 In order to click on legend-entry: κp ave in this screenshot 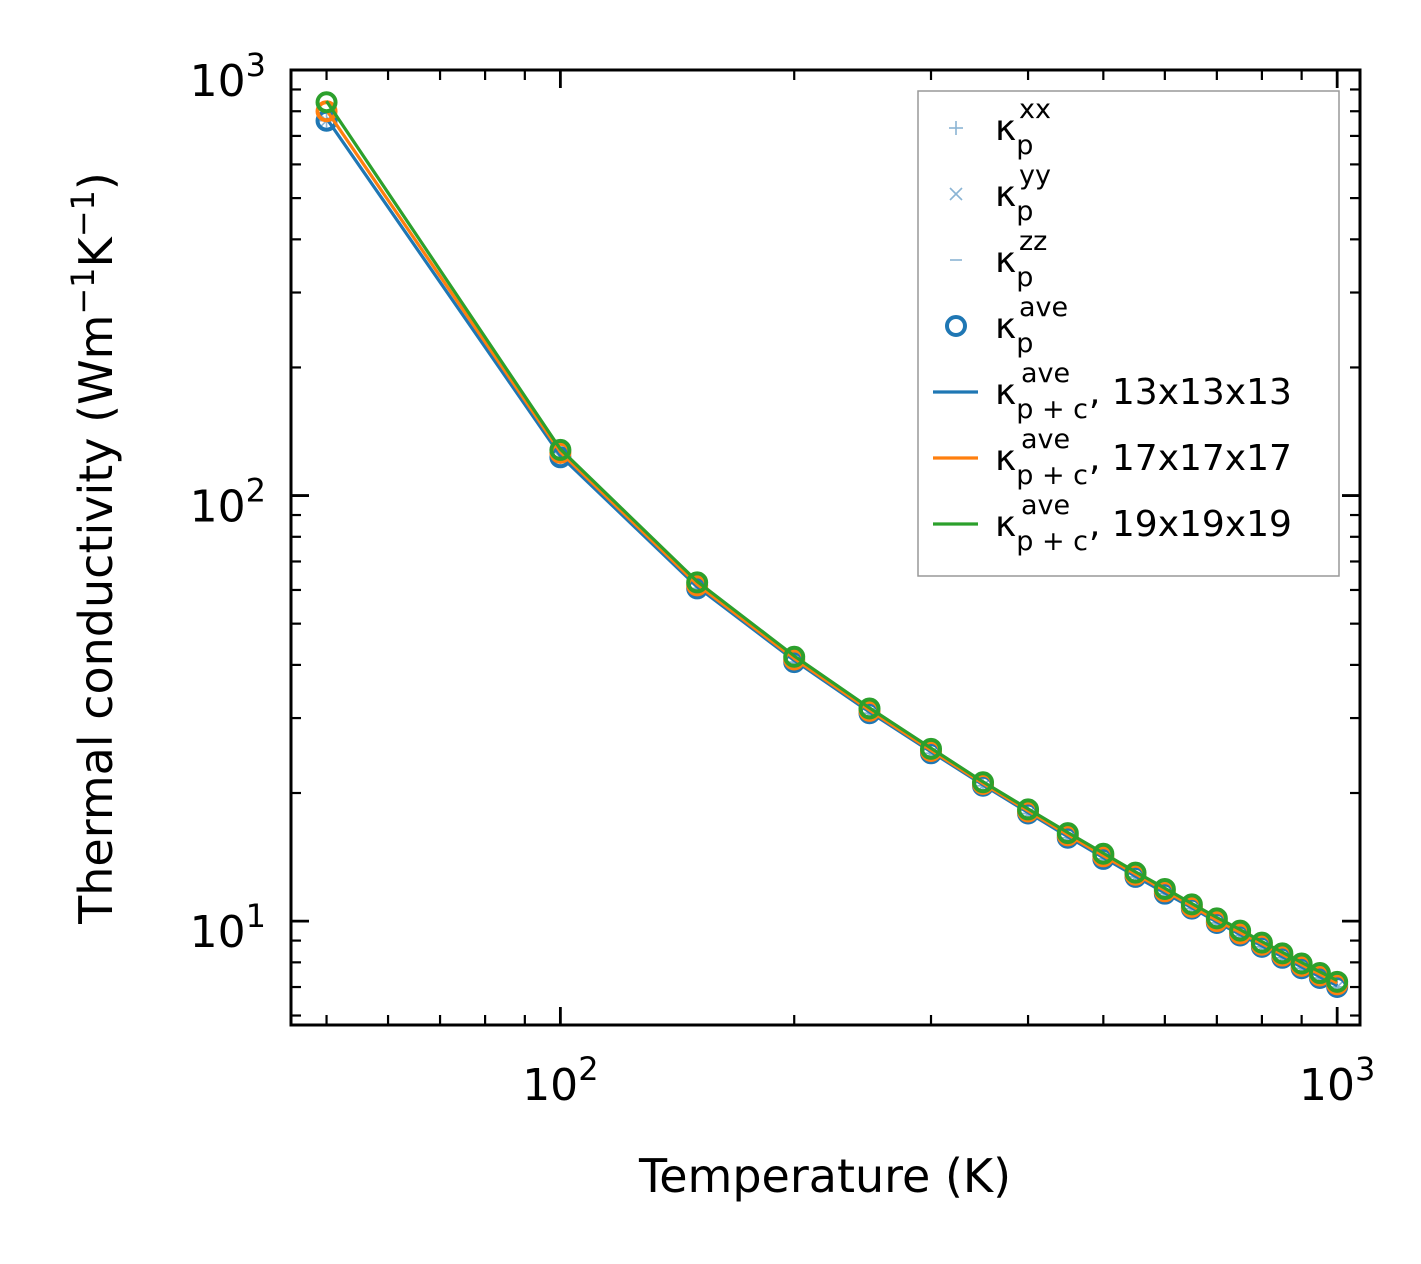, I will do `click(1006, 325)`.